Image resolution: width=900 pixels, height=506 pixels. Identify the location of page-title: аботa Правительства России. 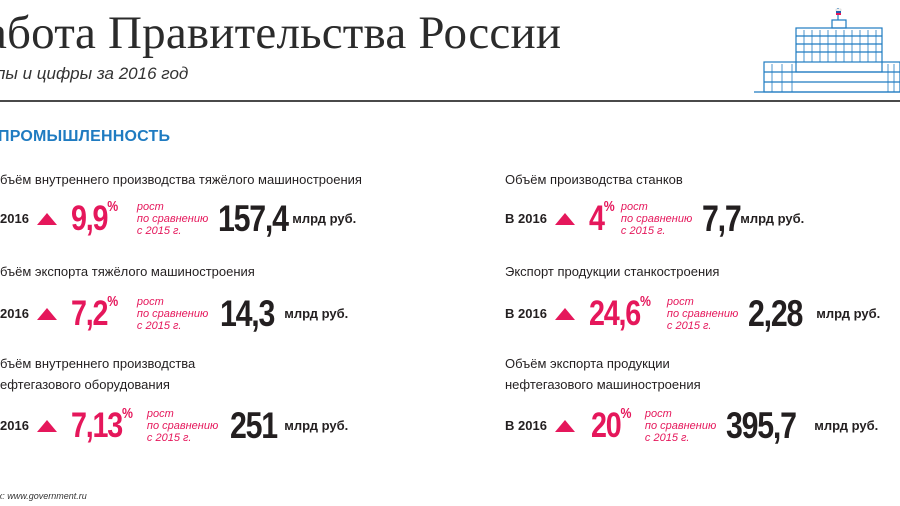
(281, 33).